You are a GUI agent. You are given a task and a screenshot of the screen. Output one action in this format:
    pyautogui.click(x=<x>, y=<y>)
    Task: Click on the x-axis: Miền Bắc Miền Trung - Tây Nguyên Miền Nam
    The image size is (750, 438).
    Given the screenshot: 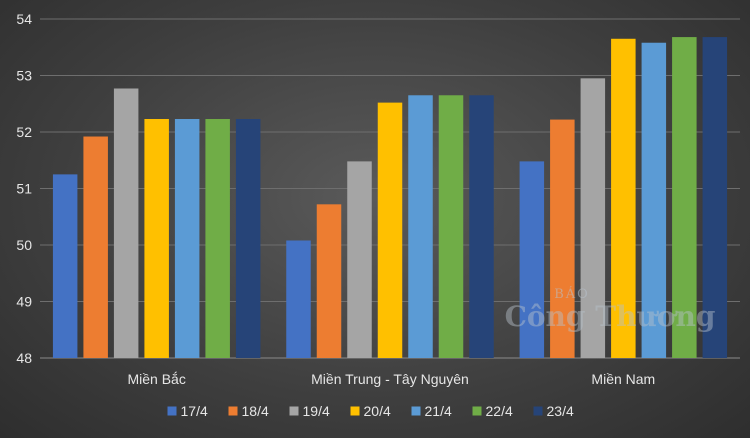 What is the action you would take?
    pyautogui.click(x=391, y=379)
    